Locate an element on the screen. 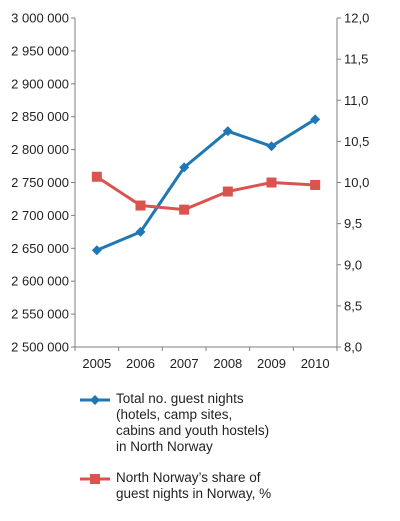  x-axis-tick-label: 2007 is located at coordinates (184, 363).